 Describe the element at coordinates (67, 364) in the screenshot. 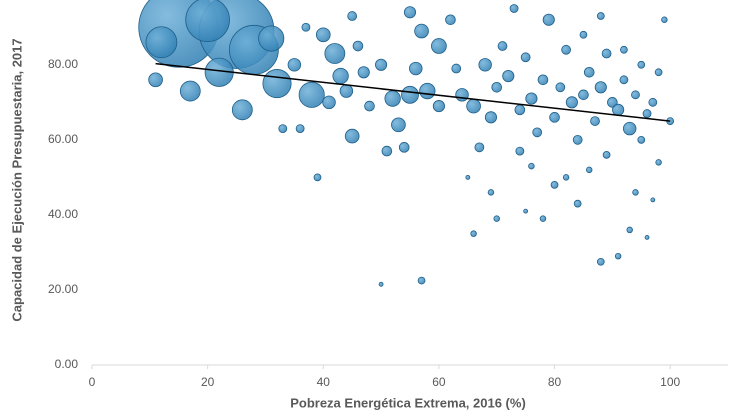

I see `y-tick-label: 0.00` at that location.